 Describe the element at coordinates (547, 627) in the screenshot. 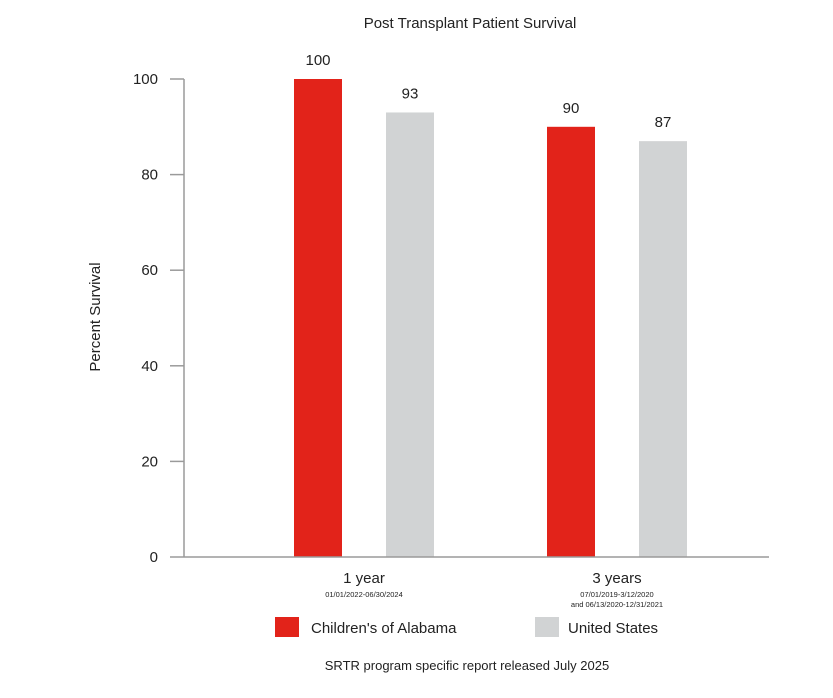

I see `legend-swatch-united-states` at that location.